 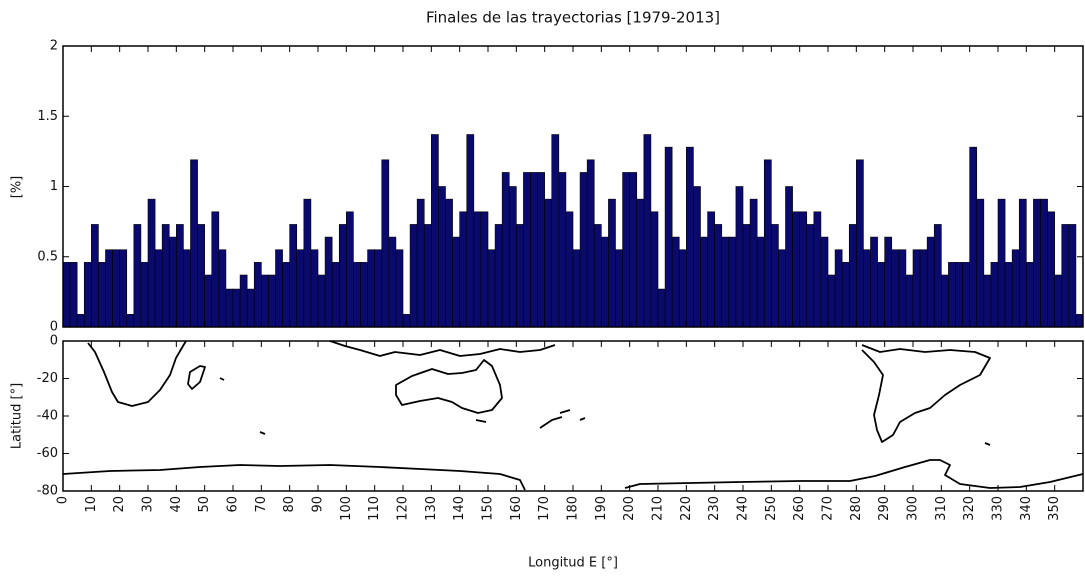 I want to click on x-tick-label: 60, so click(x=233, y=504).